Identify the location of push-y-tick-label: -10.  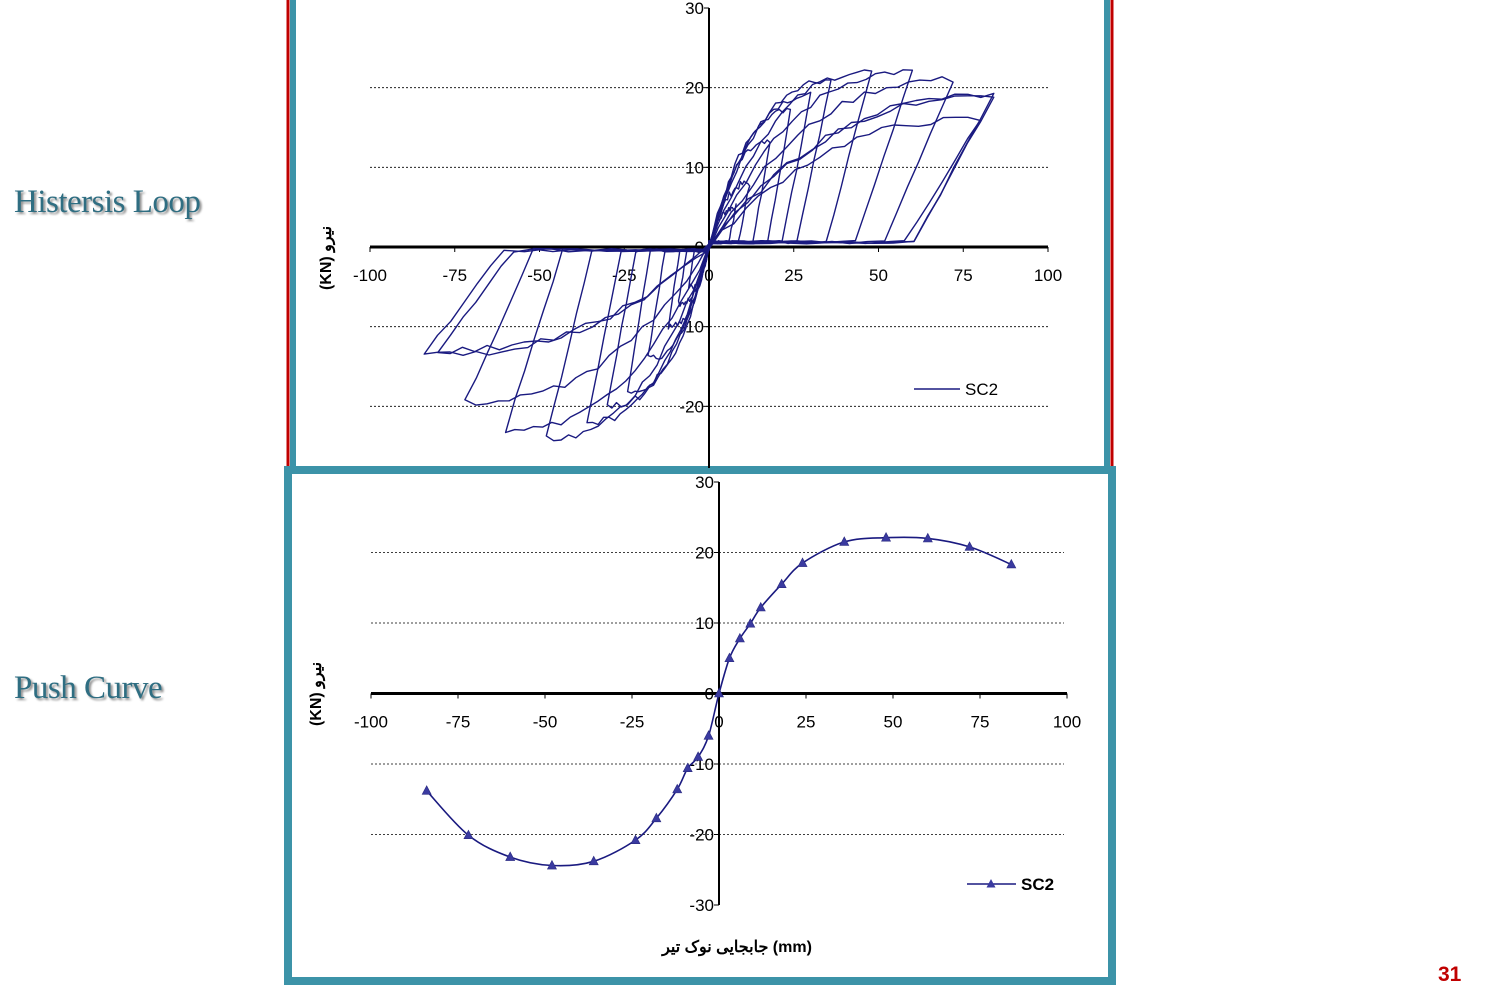
(701, 764).